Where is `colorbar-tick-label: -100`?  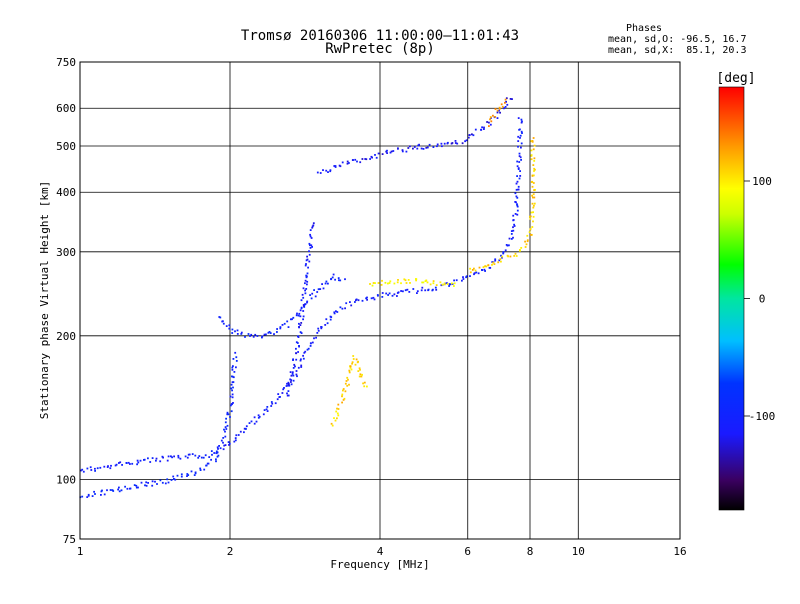 colorbar-tick-label: -100 is located at coordinates (762, 416).